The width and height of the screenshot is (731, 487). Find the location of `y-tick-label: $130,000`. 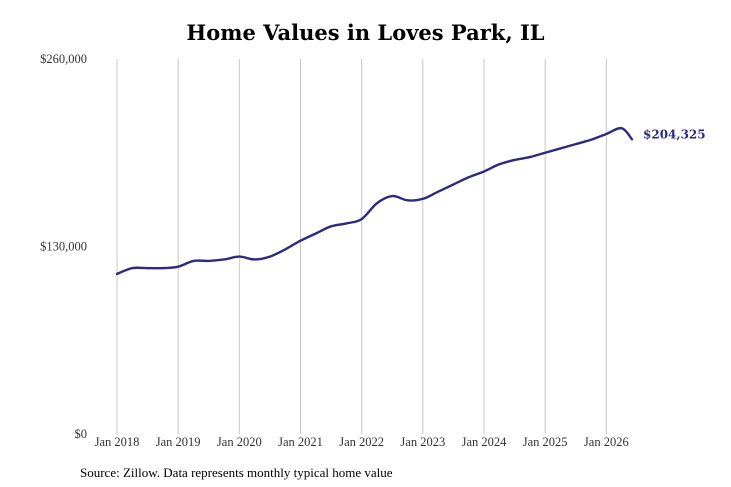

y-tick-label: $130,000 is located at coordinates (63, 247).